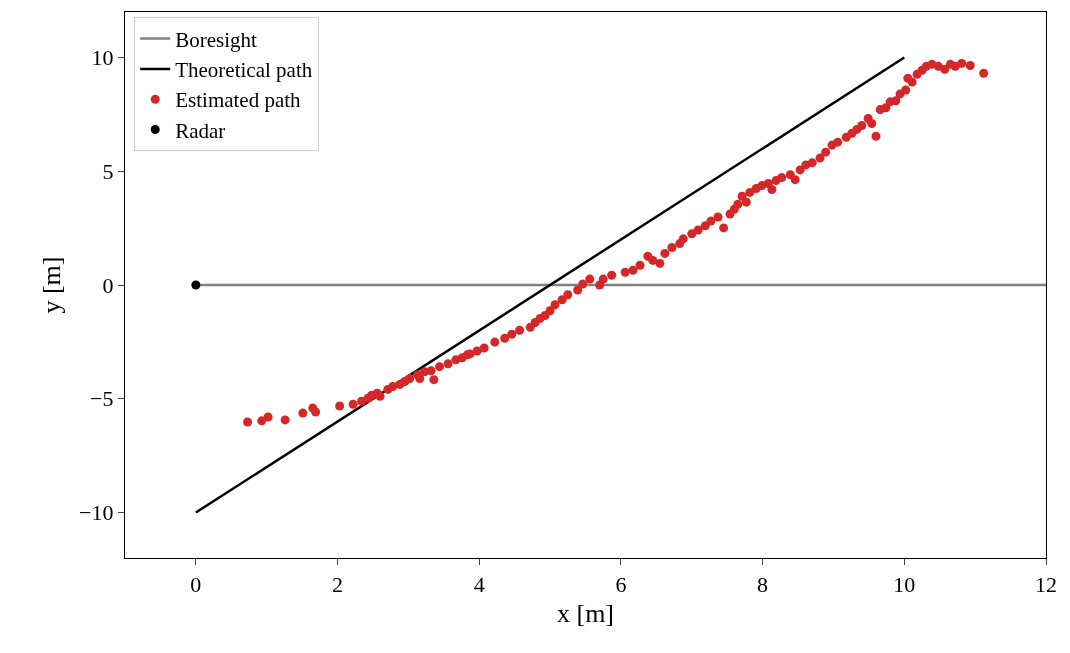  What do you see at coordinates (585, 614) in the screenshot?
I see `x-axis-title: x [m]` at bounding box center [585, 614].